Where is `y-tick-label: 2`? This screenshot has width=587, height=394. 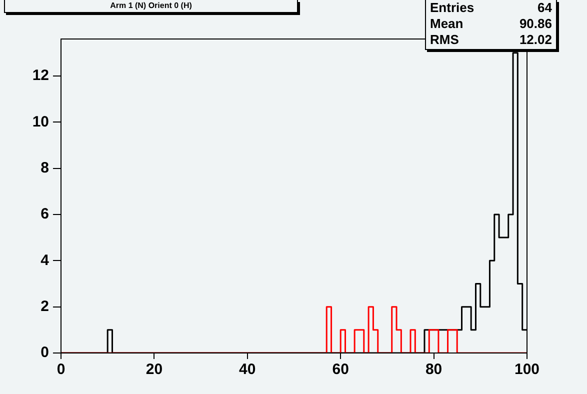 y-tick-label: 2 is located at coordinates (44, 306).